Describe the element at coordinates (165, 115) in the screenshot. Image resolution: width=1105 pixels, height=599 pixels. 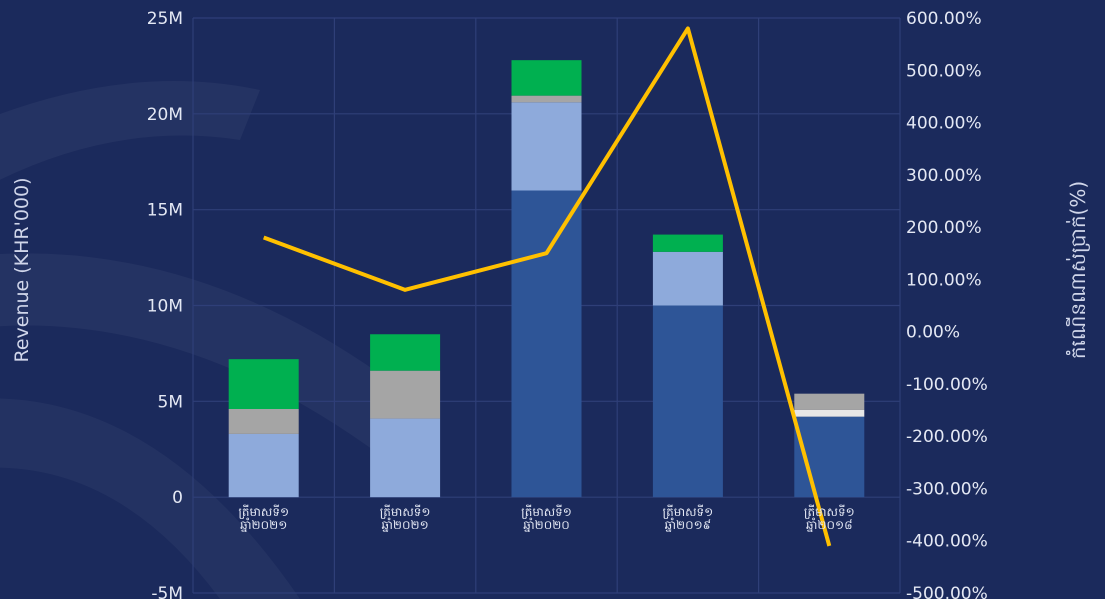
I see `y-tick-label: 20M` at that location.